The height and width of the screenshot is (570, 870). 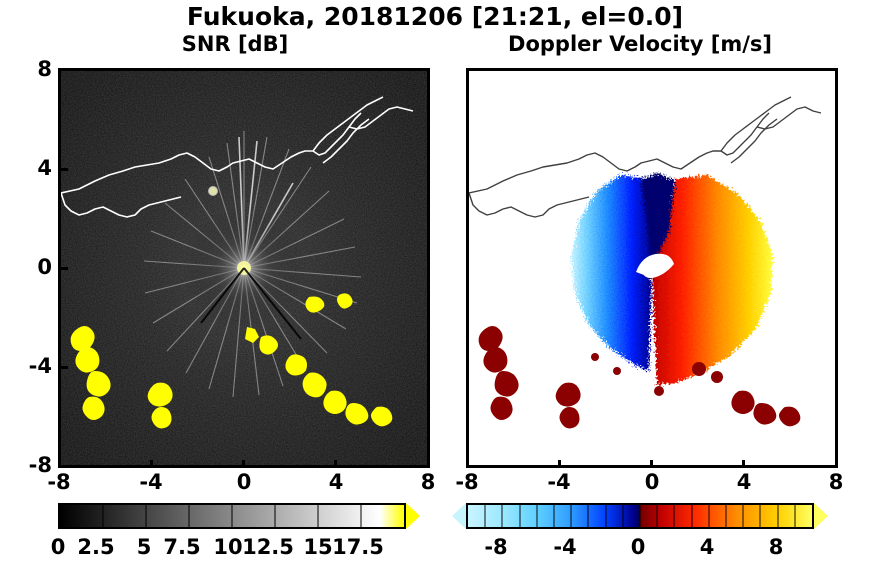 What do you see at coordinates (413, 516) in the screenshot?
I see `snr-colorbar-over-arrow` at bounding box center [413, 516].